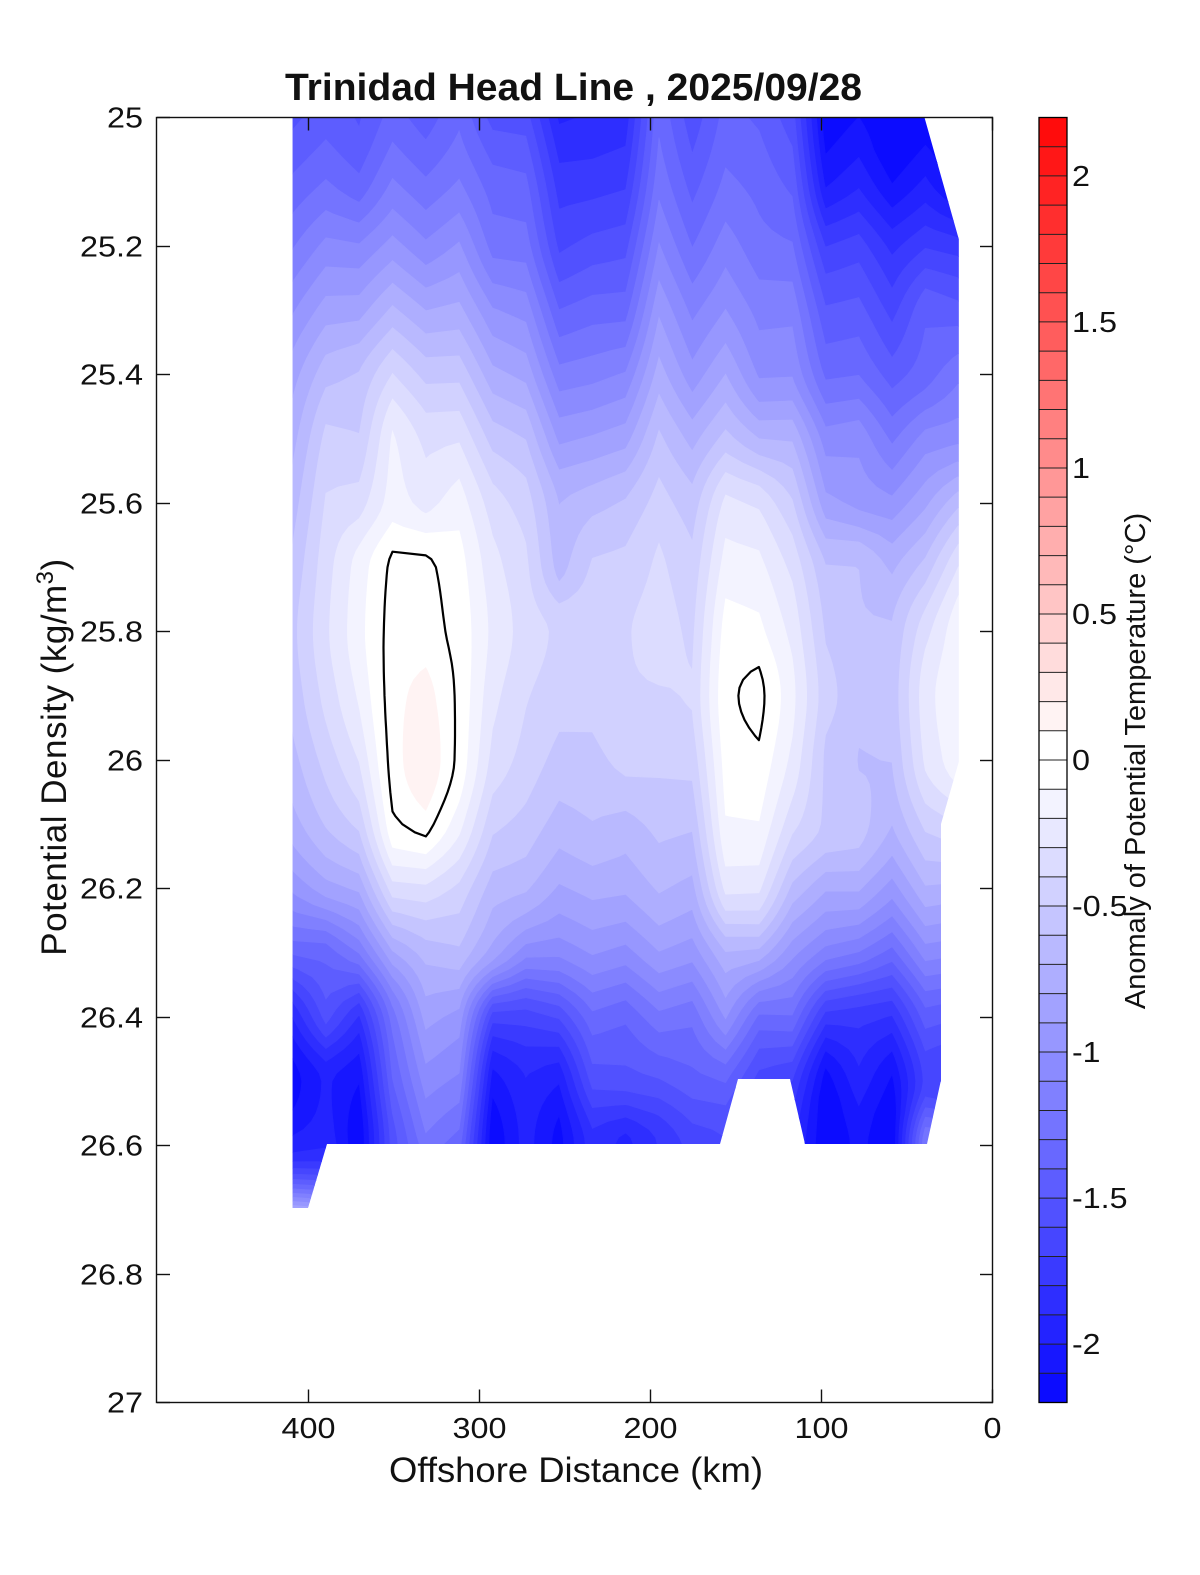  What do you see at coordinates (1094, 615) in the screenshot?
I see `svg-text: 0.5` at bounding box center [1094, 615].